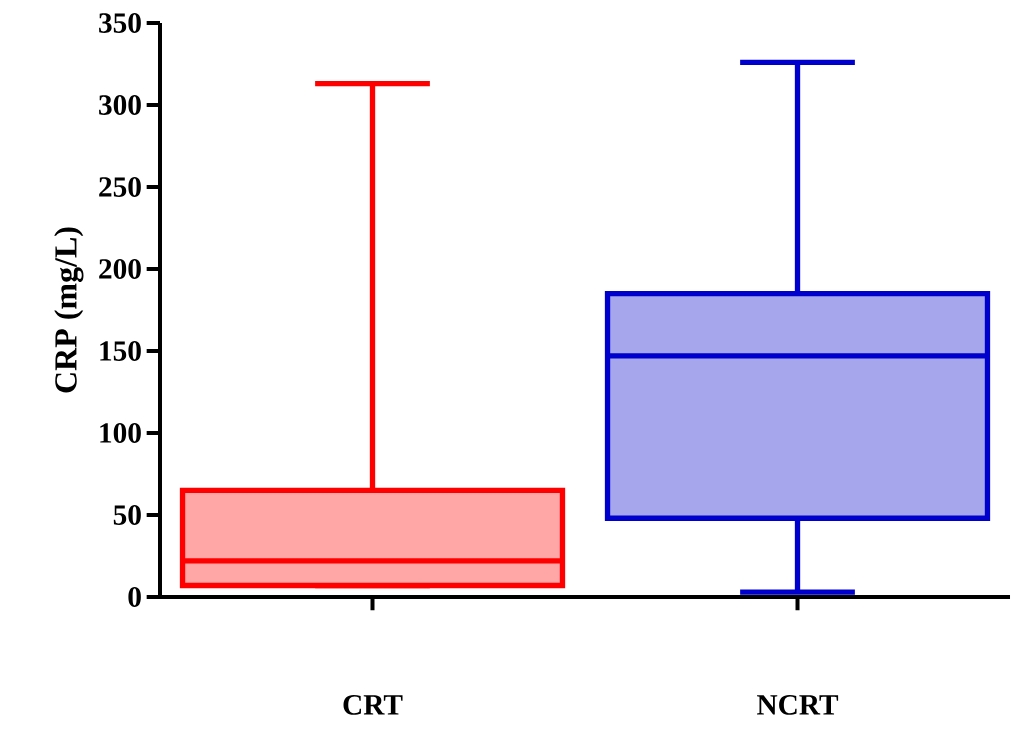 The image size is (1013, 736). I want to click on y-axis-title: CRP (mg/L), so click(69, 310).